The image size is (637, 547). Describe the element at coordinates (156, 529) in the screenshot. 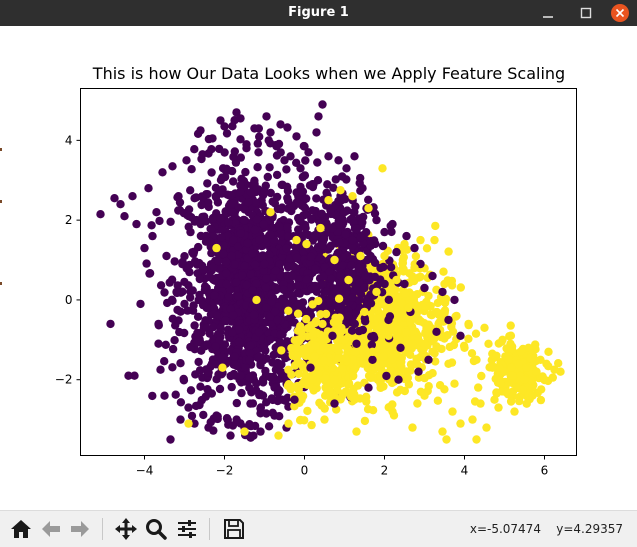

I see `zoom-button` at that location.